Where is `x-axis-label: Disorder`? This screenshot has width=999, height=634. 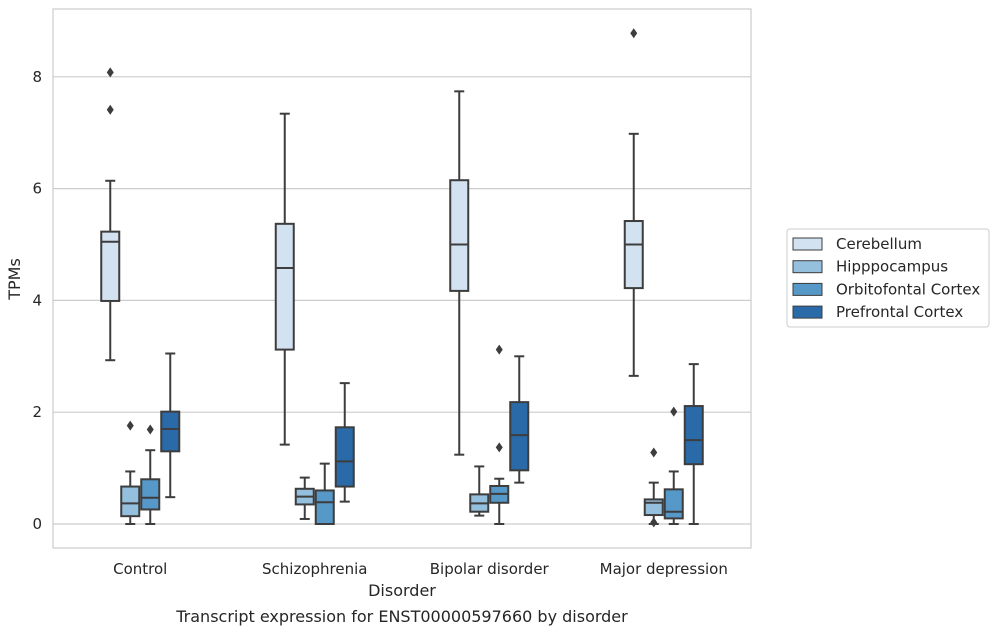 x-axis-label: Disorder is located at coordinates (402, 590).